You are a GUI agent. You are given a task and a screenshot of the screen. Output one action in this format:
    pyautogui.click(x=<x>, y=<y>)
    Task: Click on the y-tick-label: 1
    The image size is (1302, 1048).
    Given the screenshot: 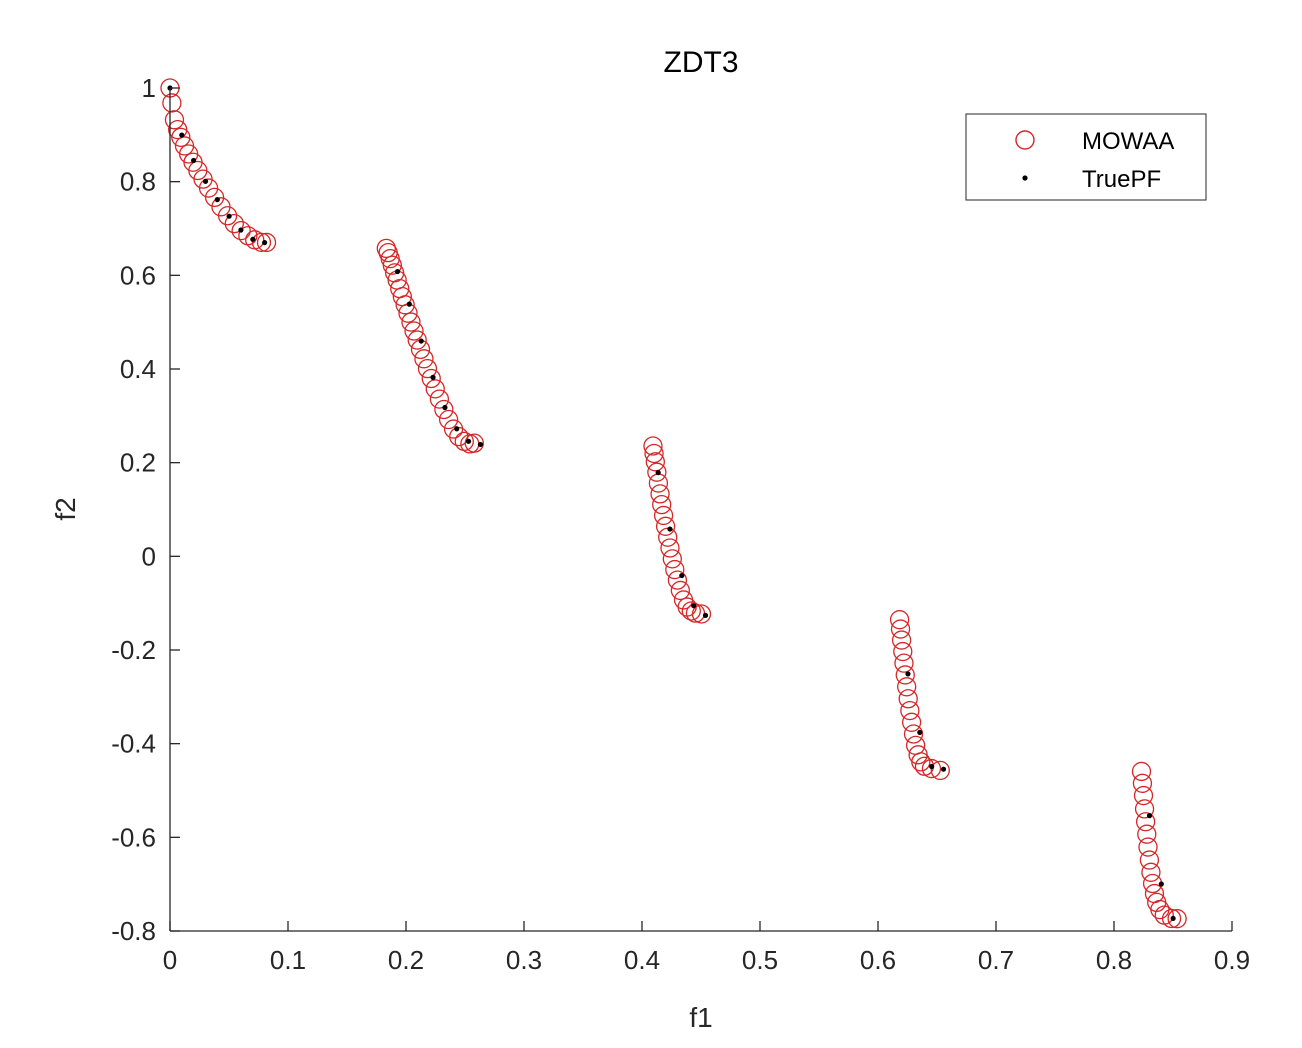 What is the action you would take?
    pyautogui.click(x=149, y=88)
    